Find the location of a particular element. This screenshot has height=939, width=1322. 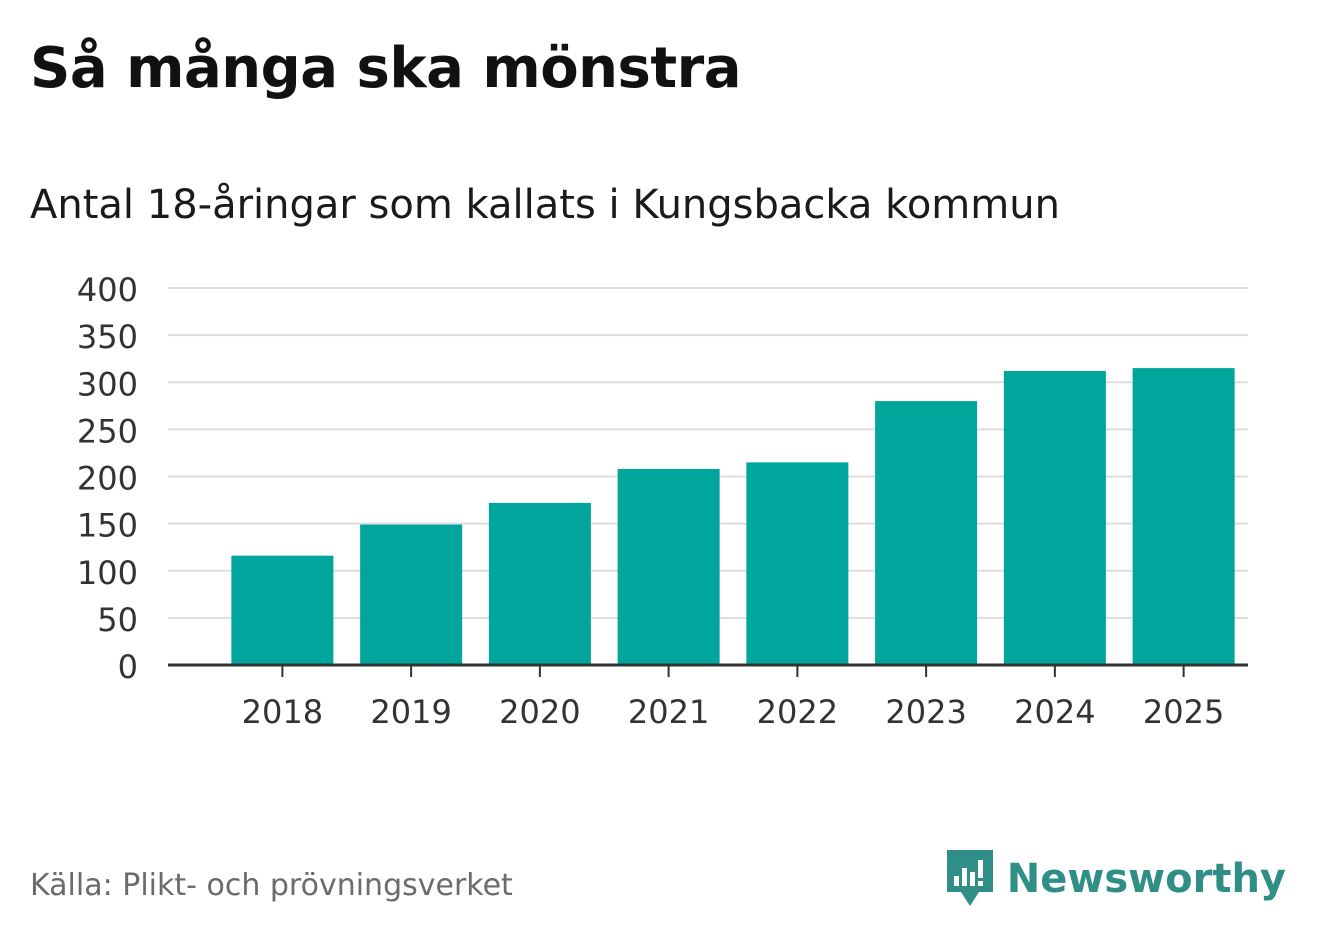

chart-title: Så många ska mönstra is located at coordinates (386, 68).